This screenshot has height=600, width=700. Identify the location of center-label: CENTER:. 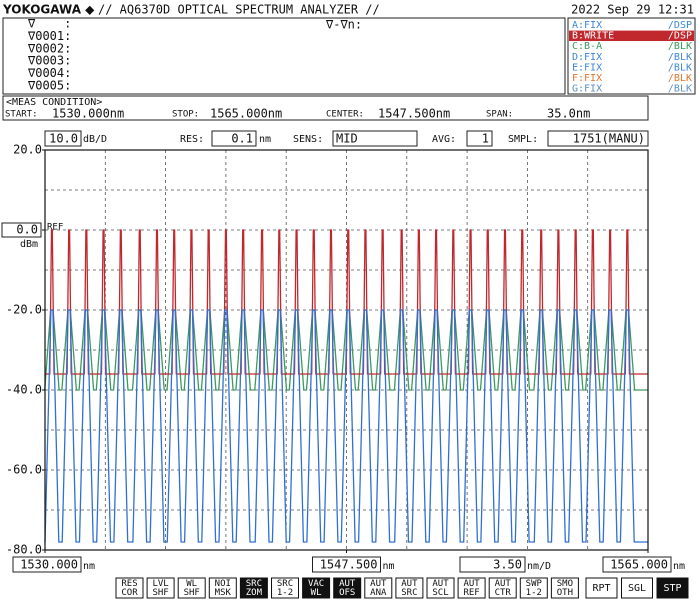
(345, 115).